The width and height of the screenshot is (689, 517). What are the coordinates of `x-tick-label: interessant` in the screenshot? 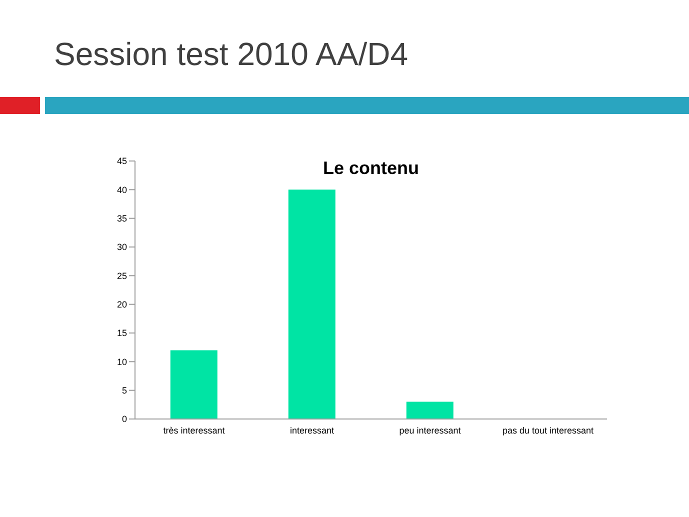 It's located at (312, 430).